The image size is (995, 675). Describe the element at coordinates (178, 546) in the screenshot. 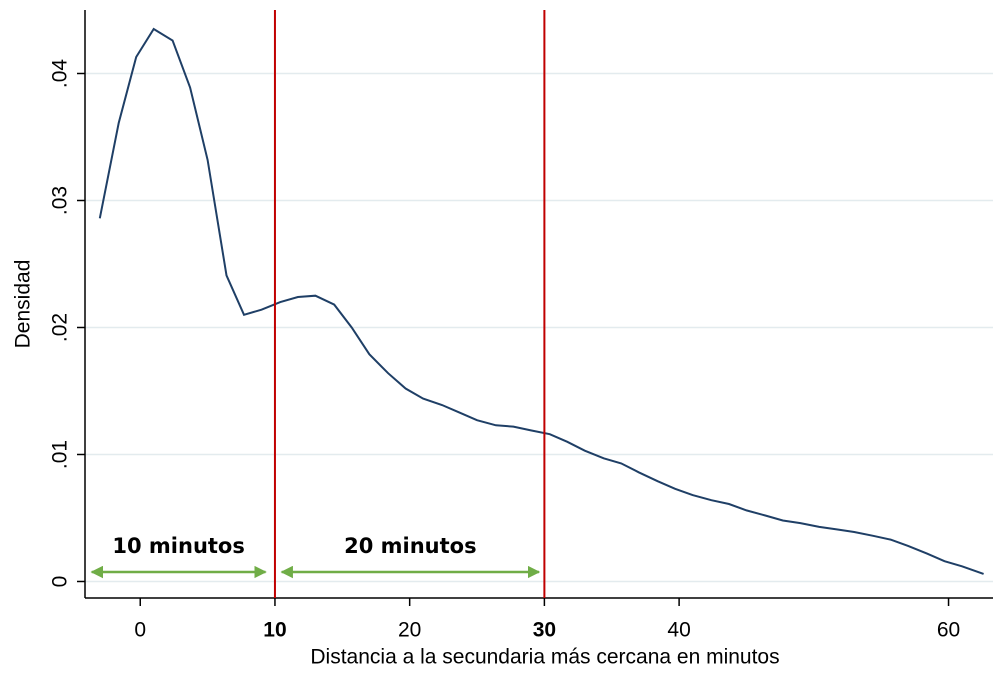

I see `annotation-text: 10 minutos` at that location.